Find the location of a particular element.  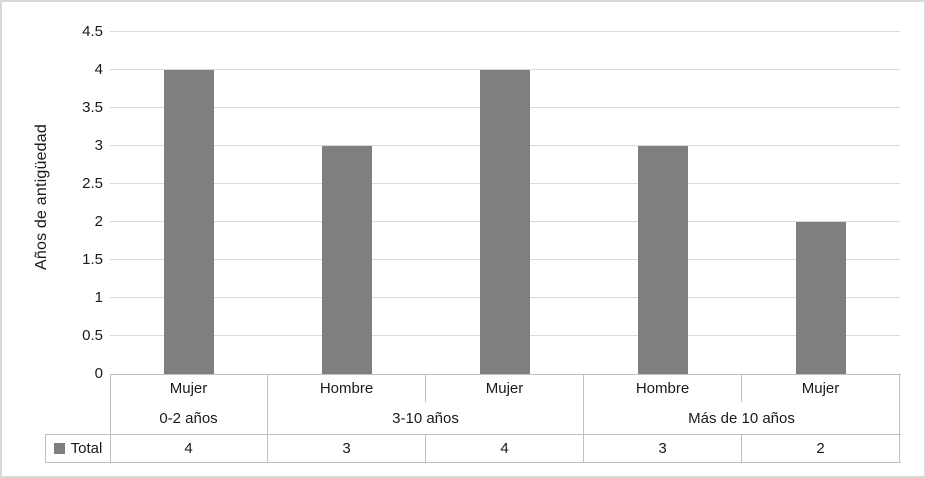

y-tick-label: 4.5 is located at coordinates (92, 31).